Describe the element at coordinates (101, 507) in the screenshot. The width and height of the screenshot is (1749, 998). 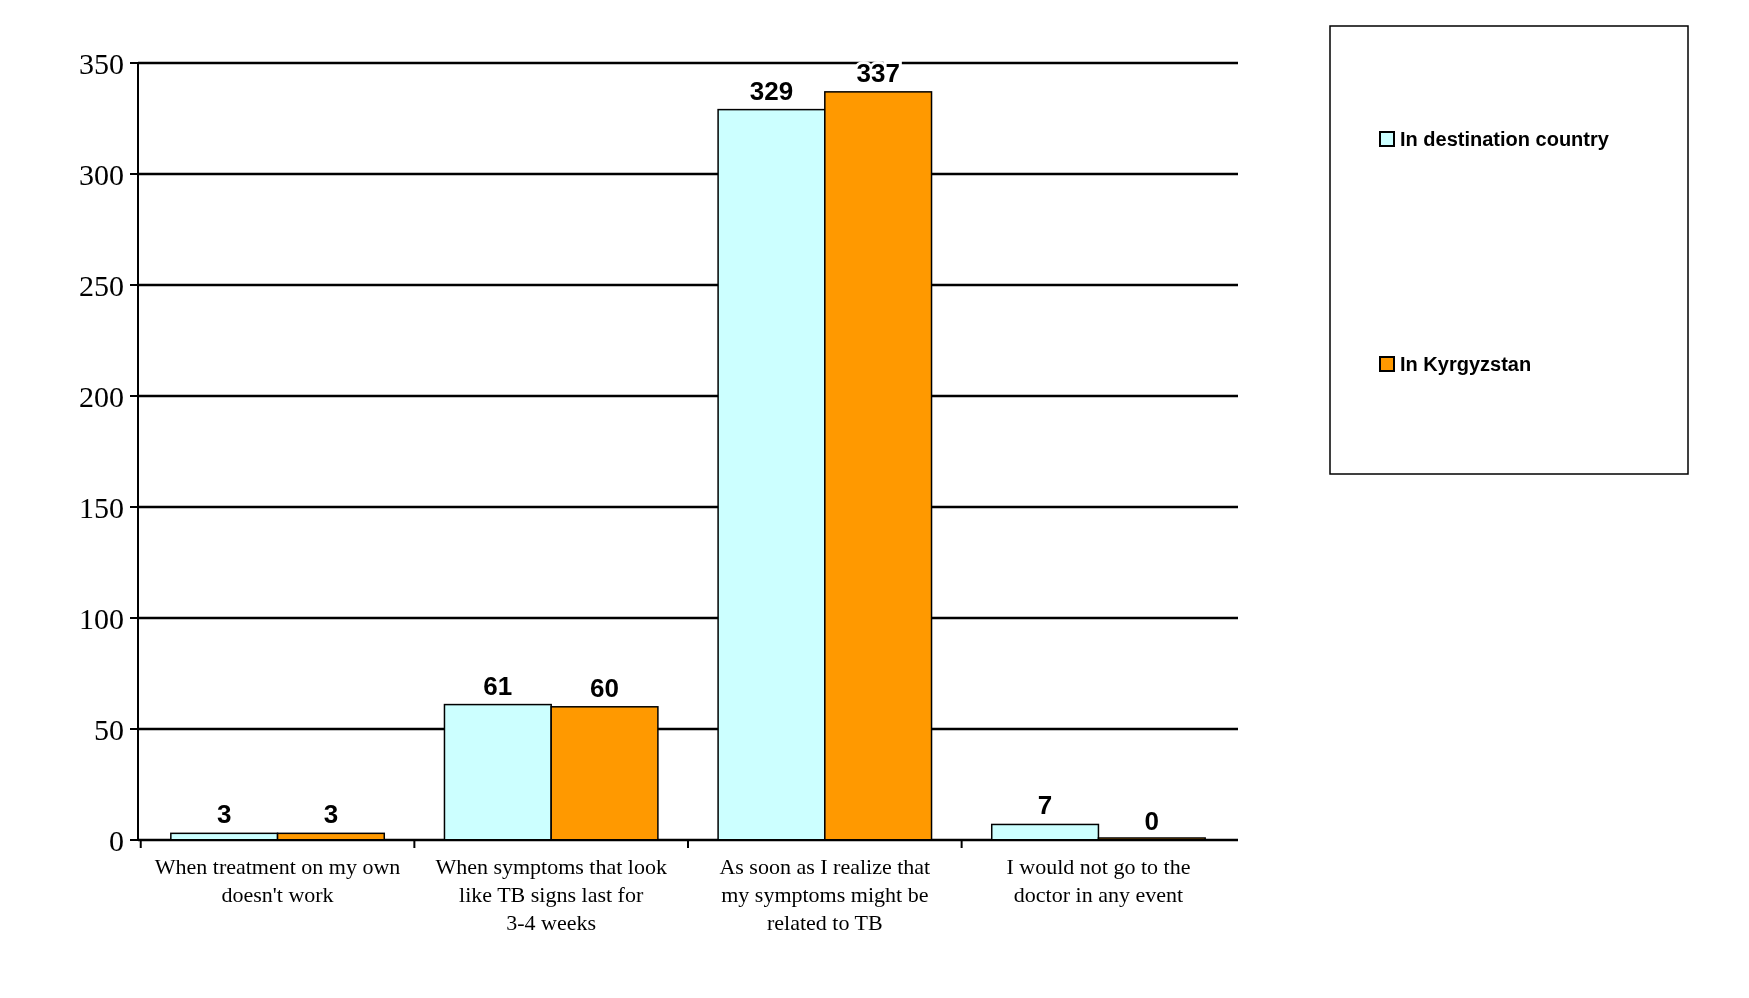
I see `y-tick-label: 150` at that location.